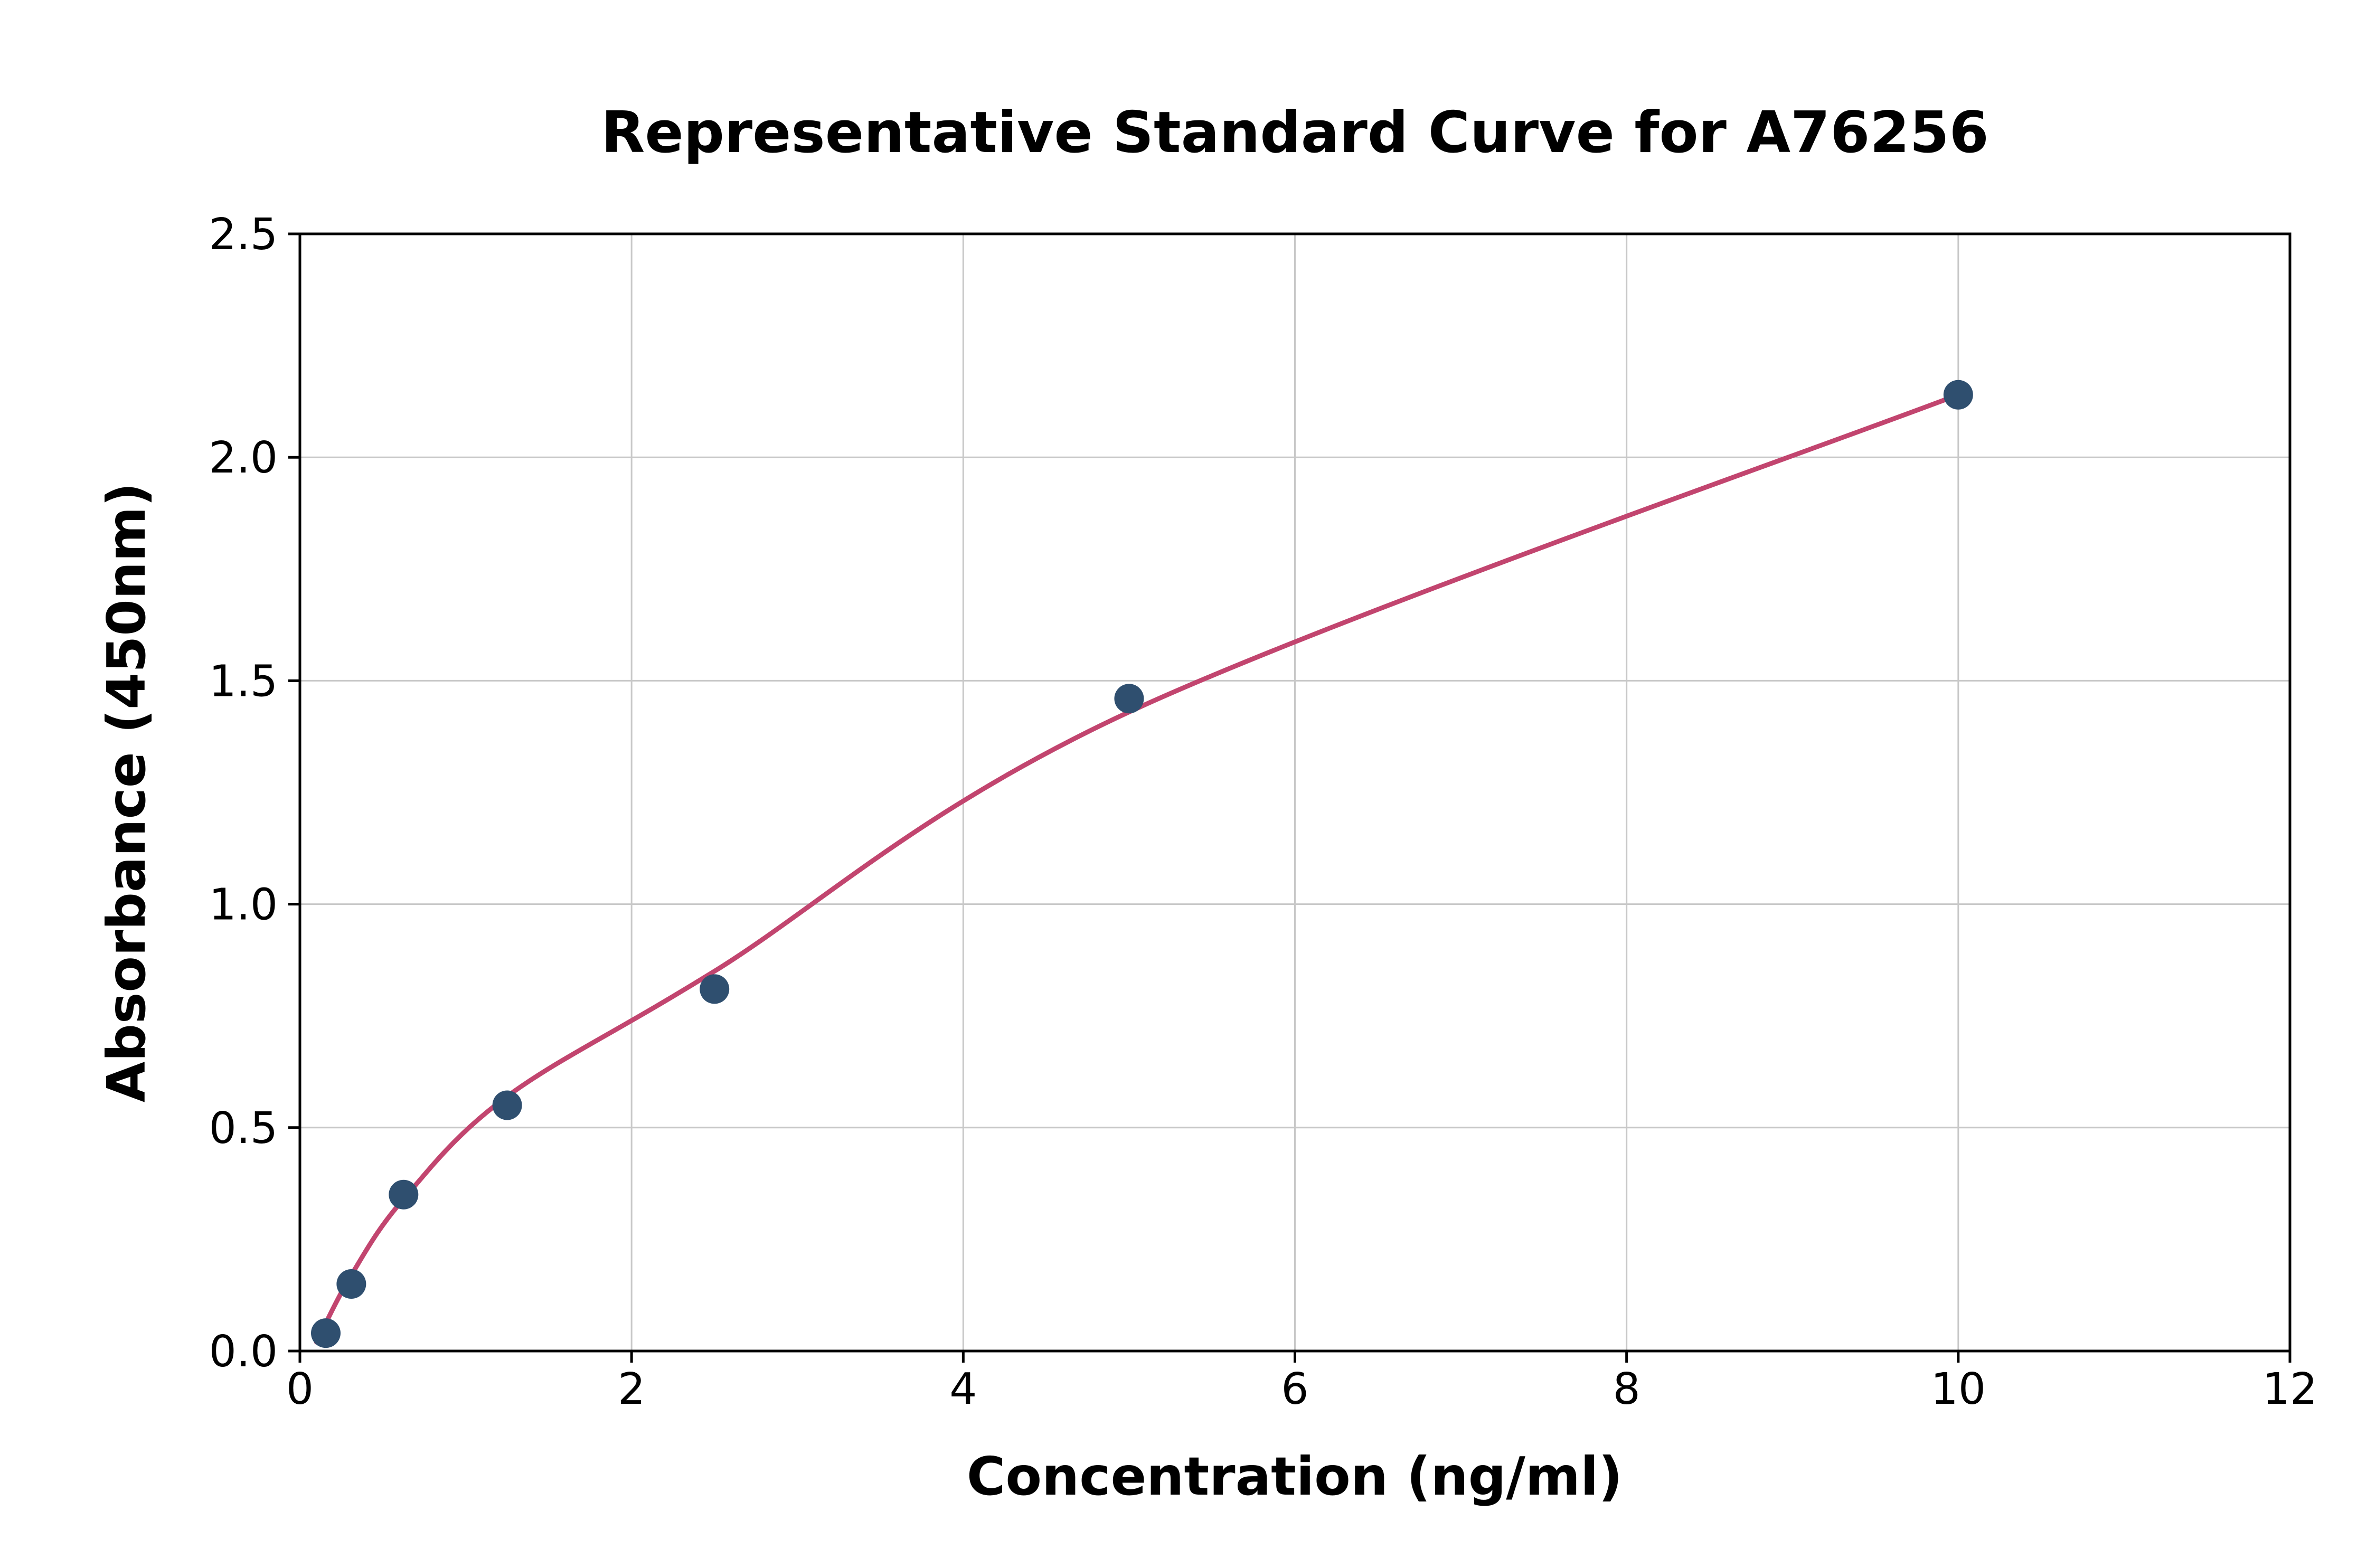 This screenshot has height=1568, width=2376. I want to click on y-tick-label: 0.0, so click(244, 1352).